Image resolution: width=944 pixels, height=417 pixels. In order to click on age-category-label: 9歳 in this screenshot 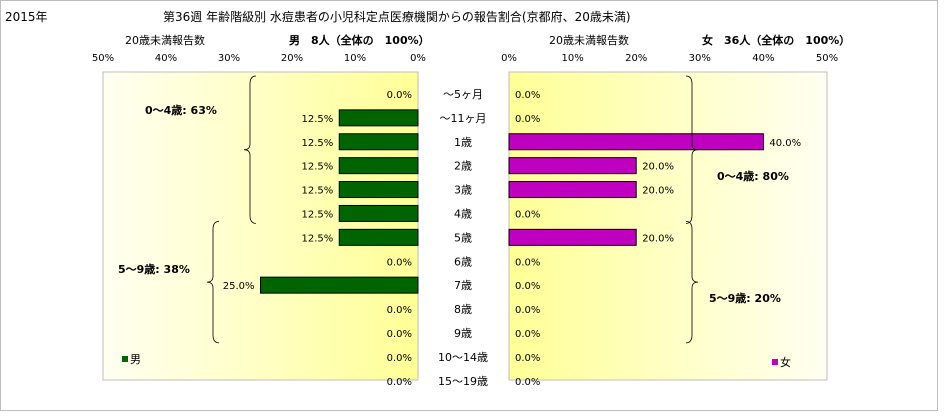, I will do `click(463, 333)`.